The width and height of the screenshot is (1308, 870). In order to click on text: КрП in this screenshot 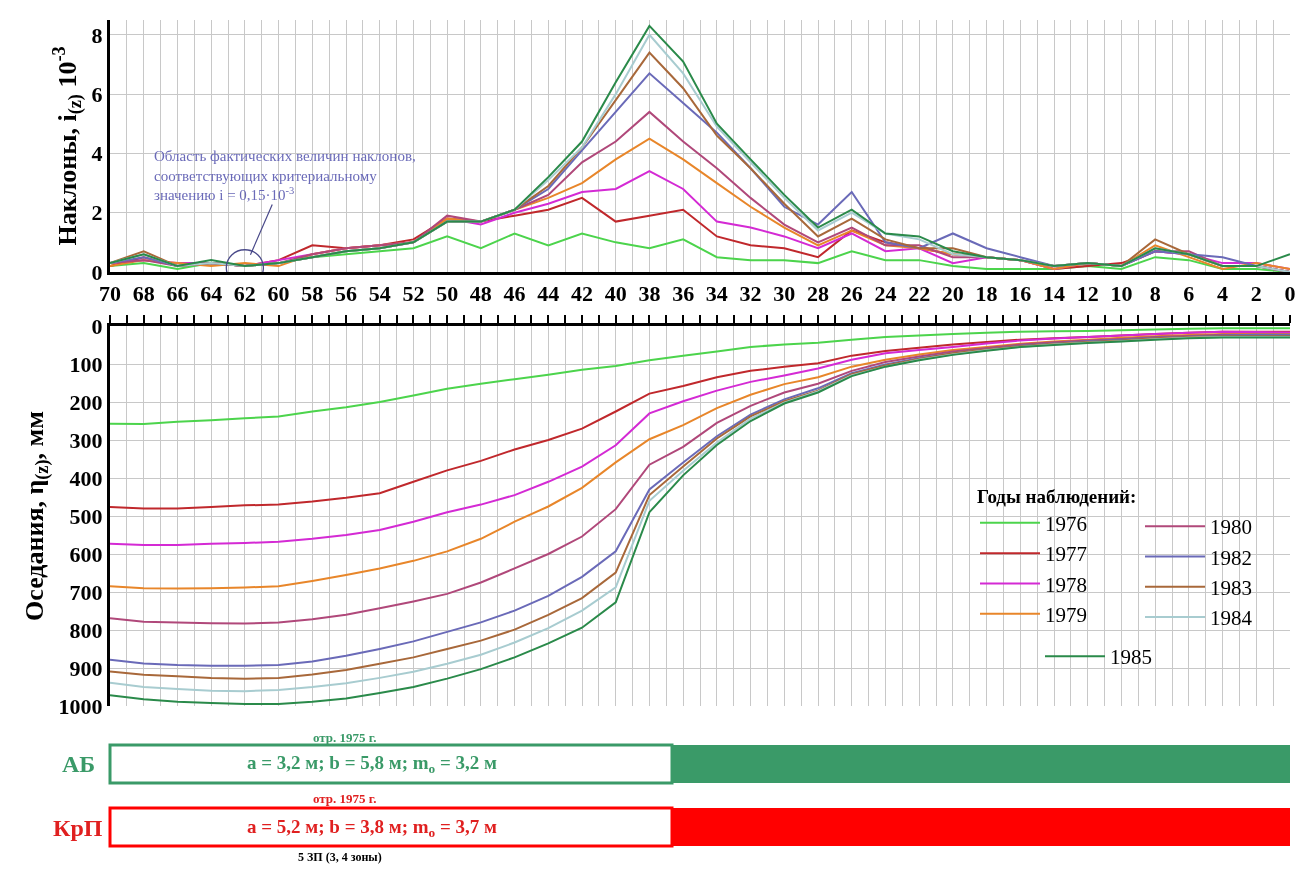, I will do `click(78, 828)`.